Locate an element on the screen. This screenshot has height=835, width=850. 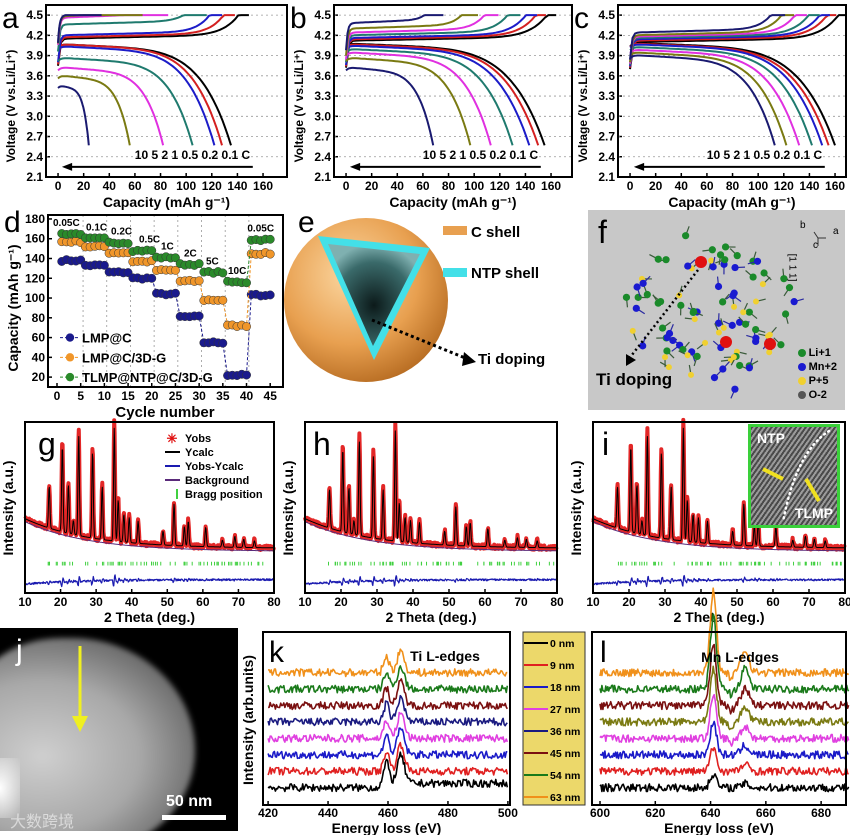
axis-b is located at coordinates (816, 235).